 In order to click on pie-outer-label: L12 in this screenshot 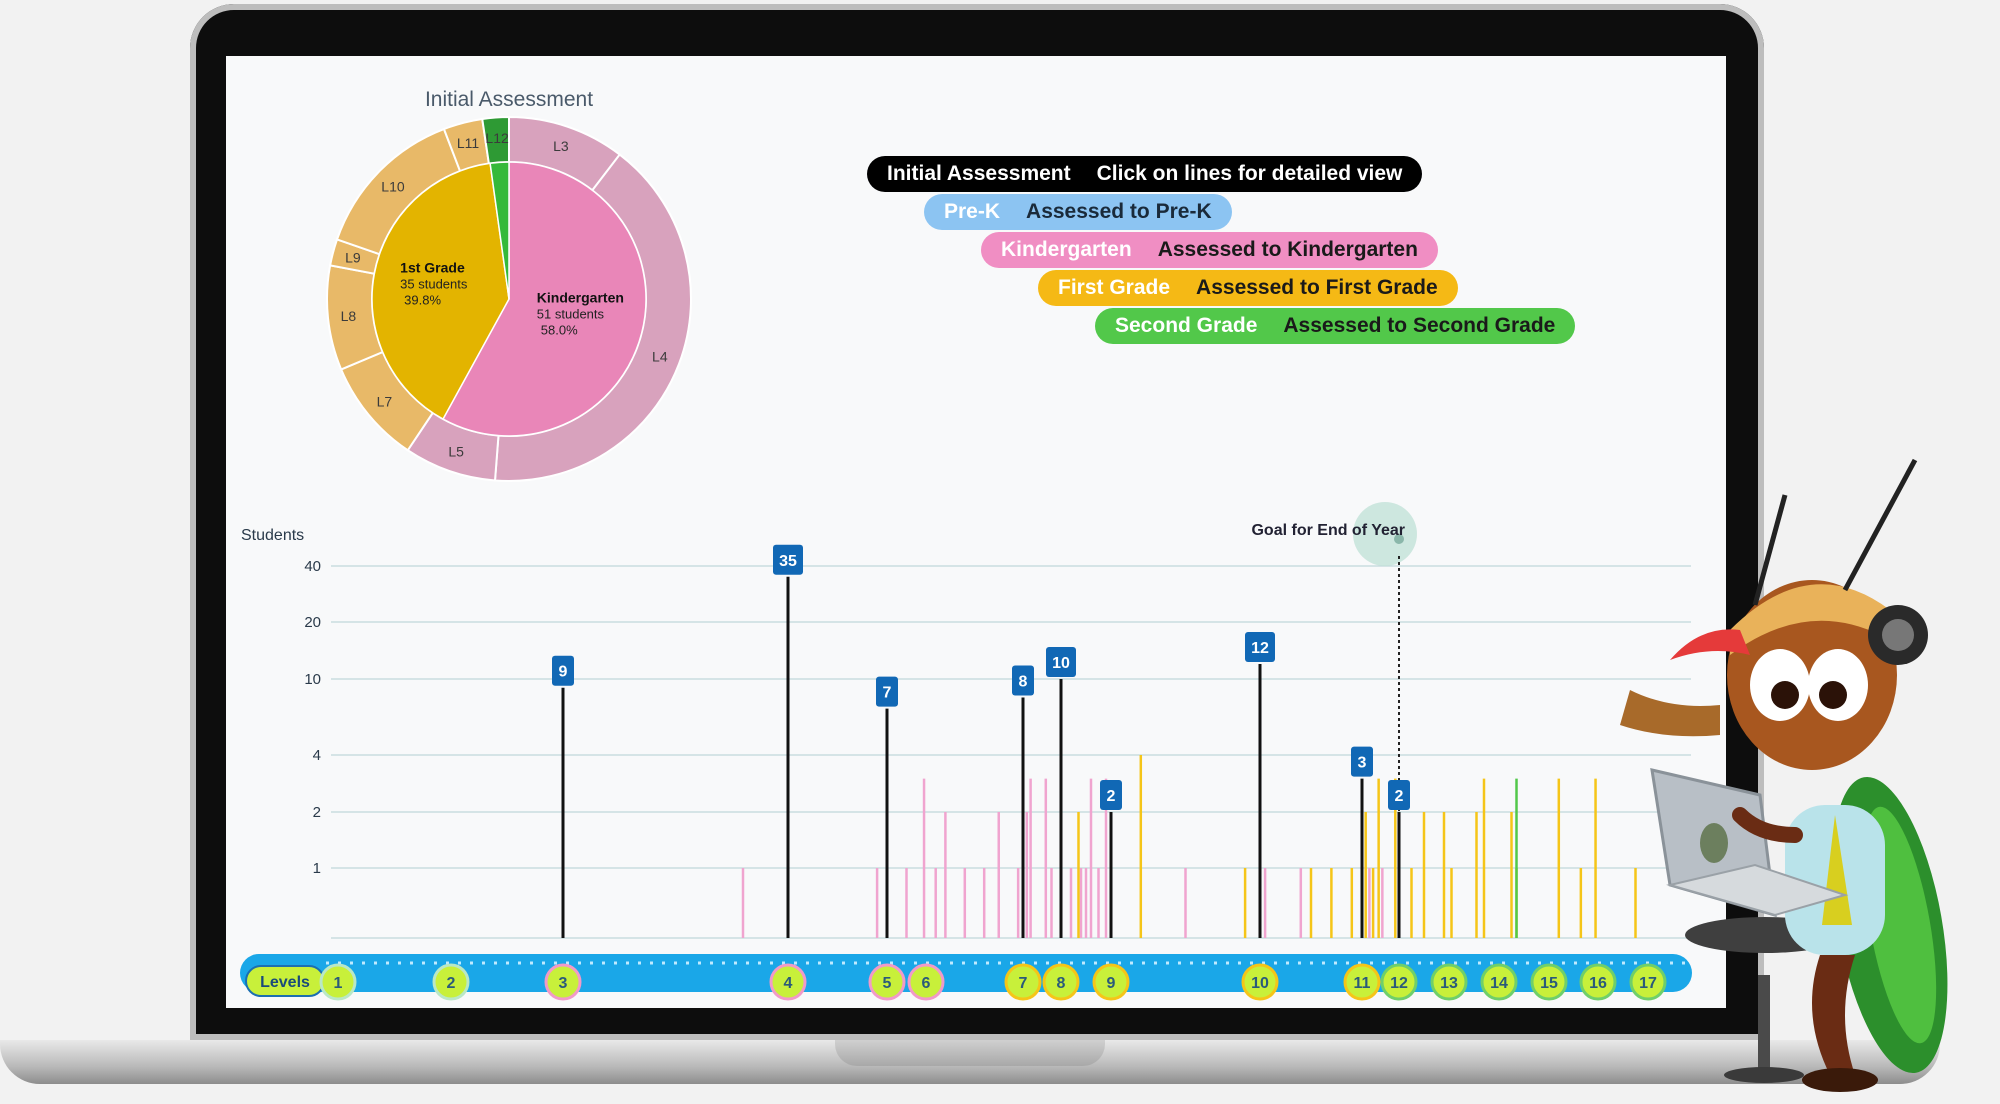, I will do `click(497, 138)`.